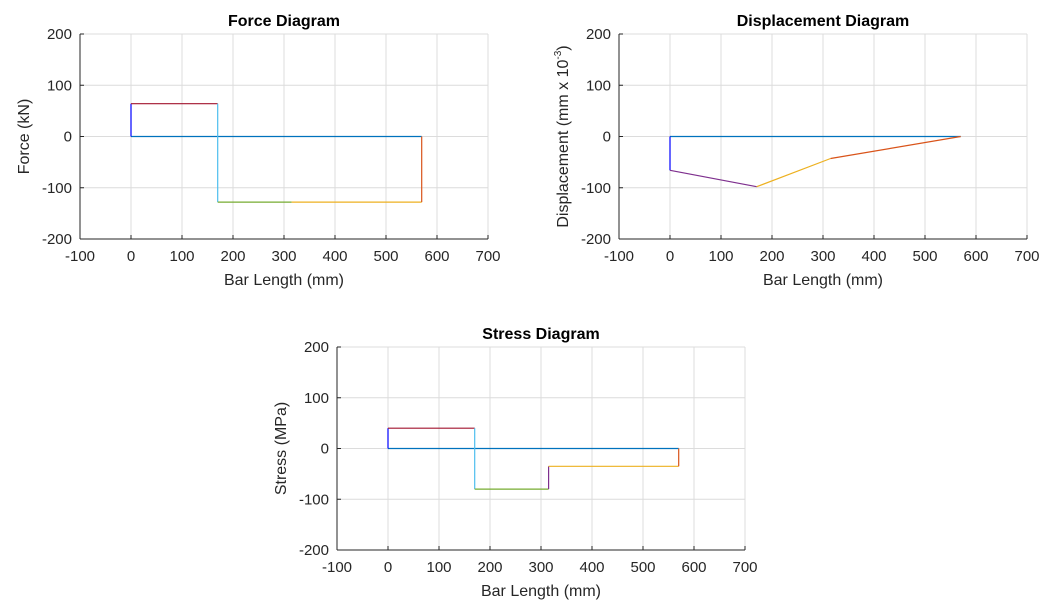  Describe the element at coordinates (562, 136) in the screenshot. I see `y-axis-label: Displacement (mm x 10-3)` at that location.